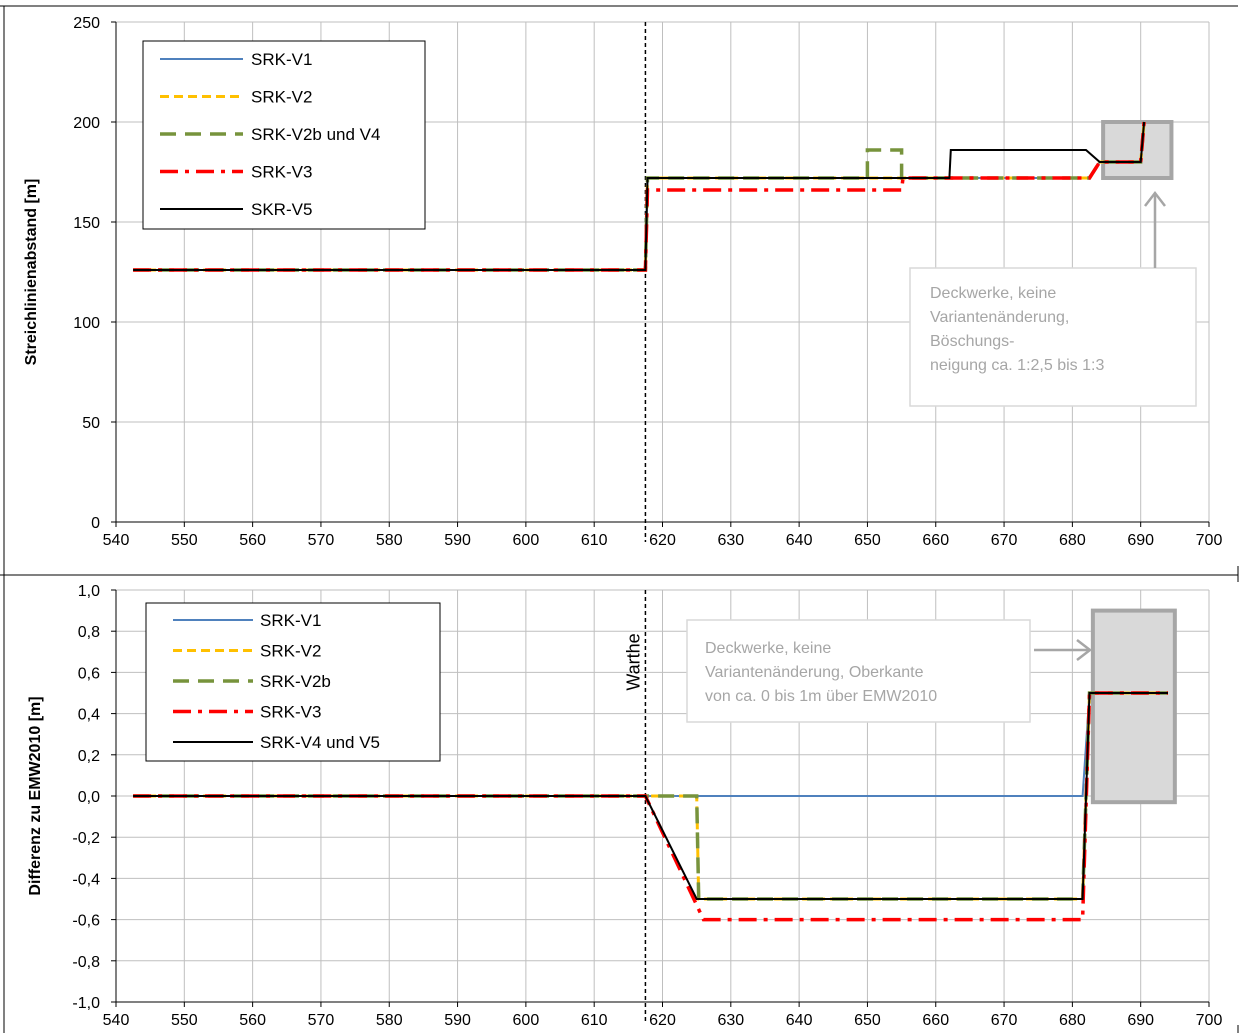  I want to click on annotation-text: neigung ca. 1:2,5 bis 1:3, so click(1017, 365).